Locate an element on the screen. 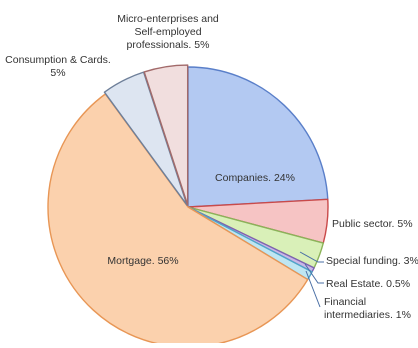 This screenshot has width=418, height=348. slice-label-line: 5% is located at coordinates (57, 73).